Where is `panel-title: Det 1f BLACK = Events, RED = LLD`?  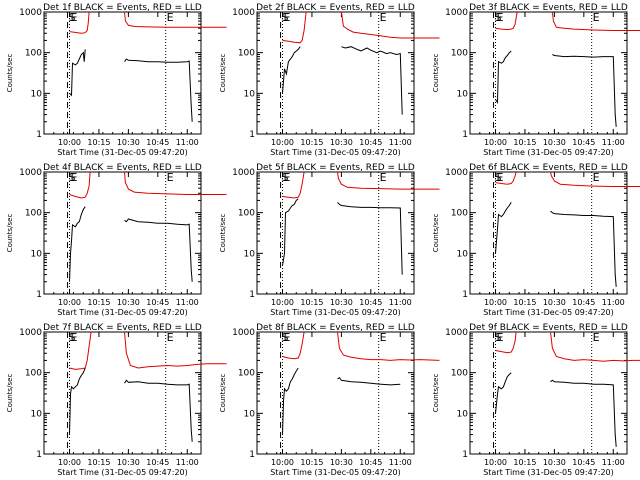 panel-title: Det 1f BLACK = Events, RED = LLD is located at coordinates (122, 8).